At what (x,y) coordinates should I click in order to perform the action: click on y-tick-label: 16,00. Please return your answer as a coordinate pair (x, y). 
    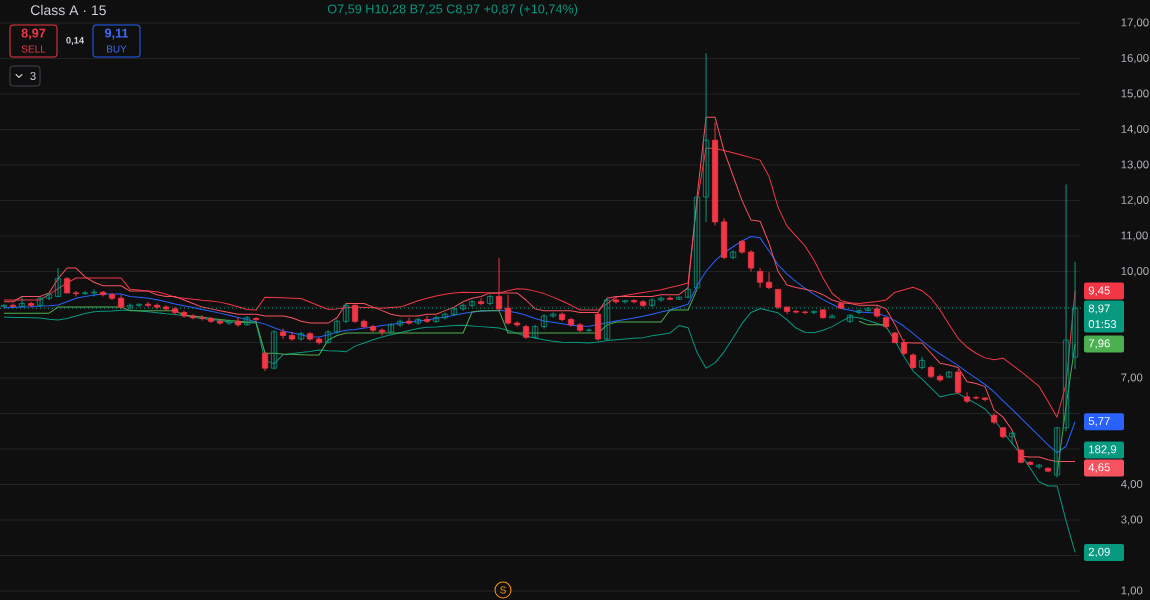
    Looking at the image, I should click on (1135, 58).